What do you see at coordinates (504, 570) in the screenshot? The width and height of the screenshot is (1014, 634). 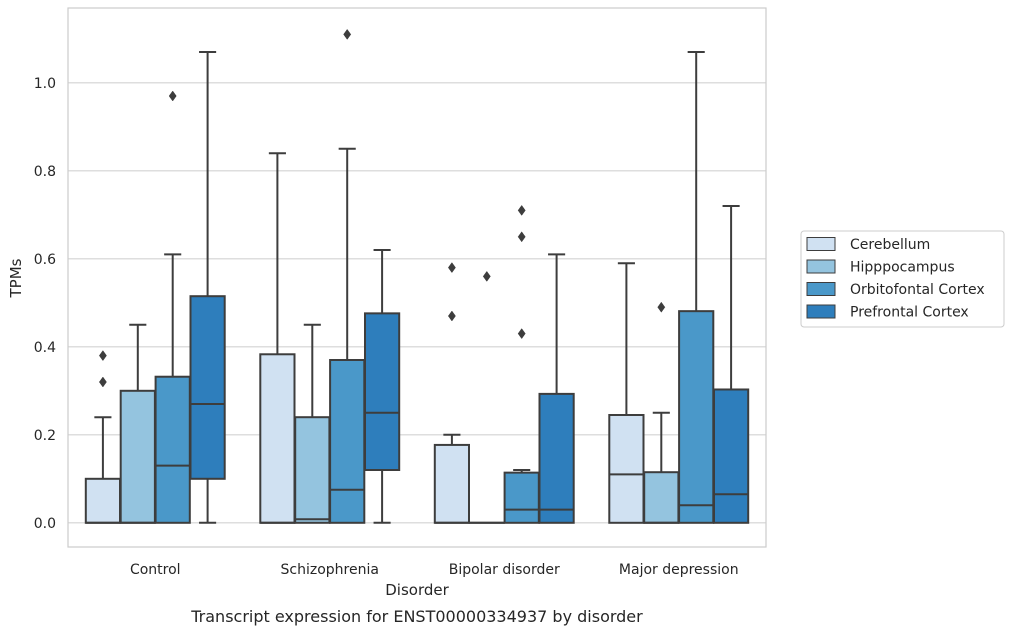 I see `x-tick-label: Bipolar disorder` at bounding box center [504, 570].